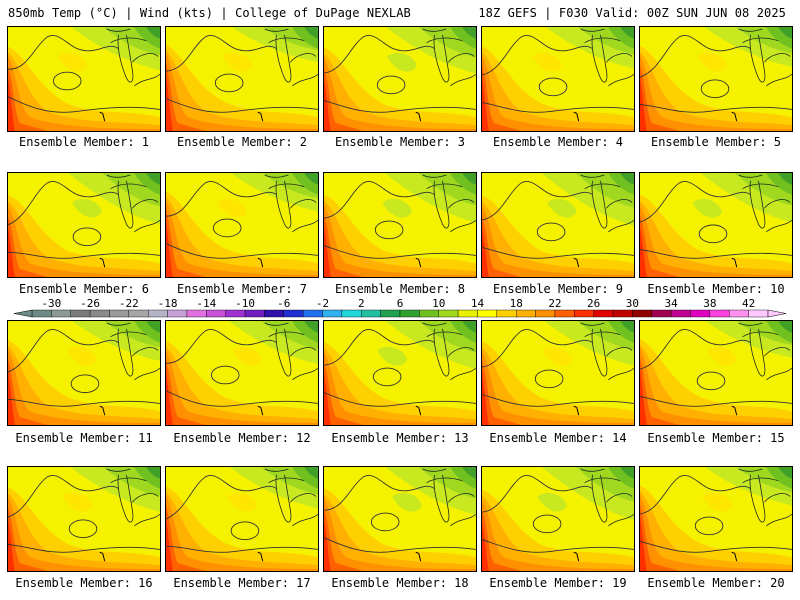 This screenshot has width=800, height=600. Describe the element at coordinates (438, 303) in the screenshot. I see `colorbar-tick-label: 10` at that location.